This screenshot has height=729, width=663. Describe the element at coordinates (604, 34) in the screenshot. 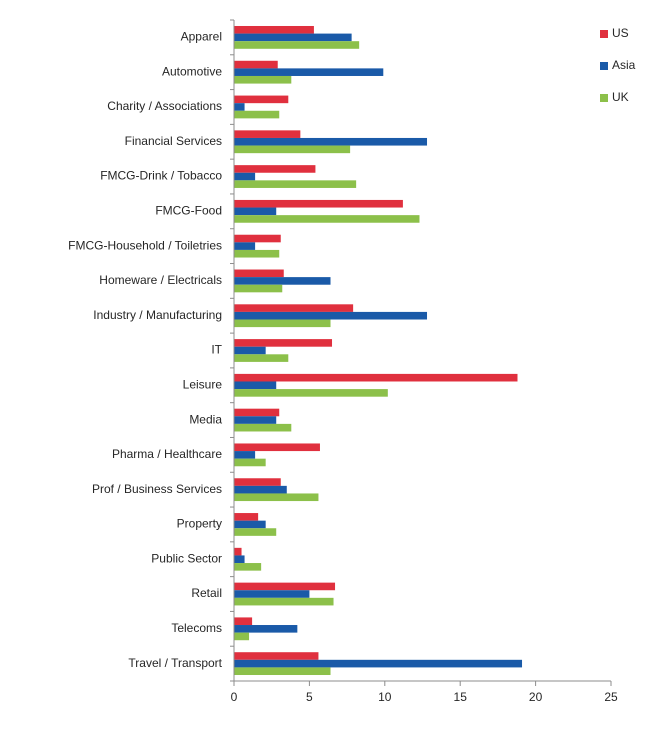

I see `legend-swatch-us` at that location.